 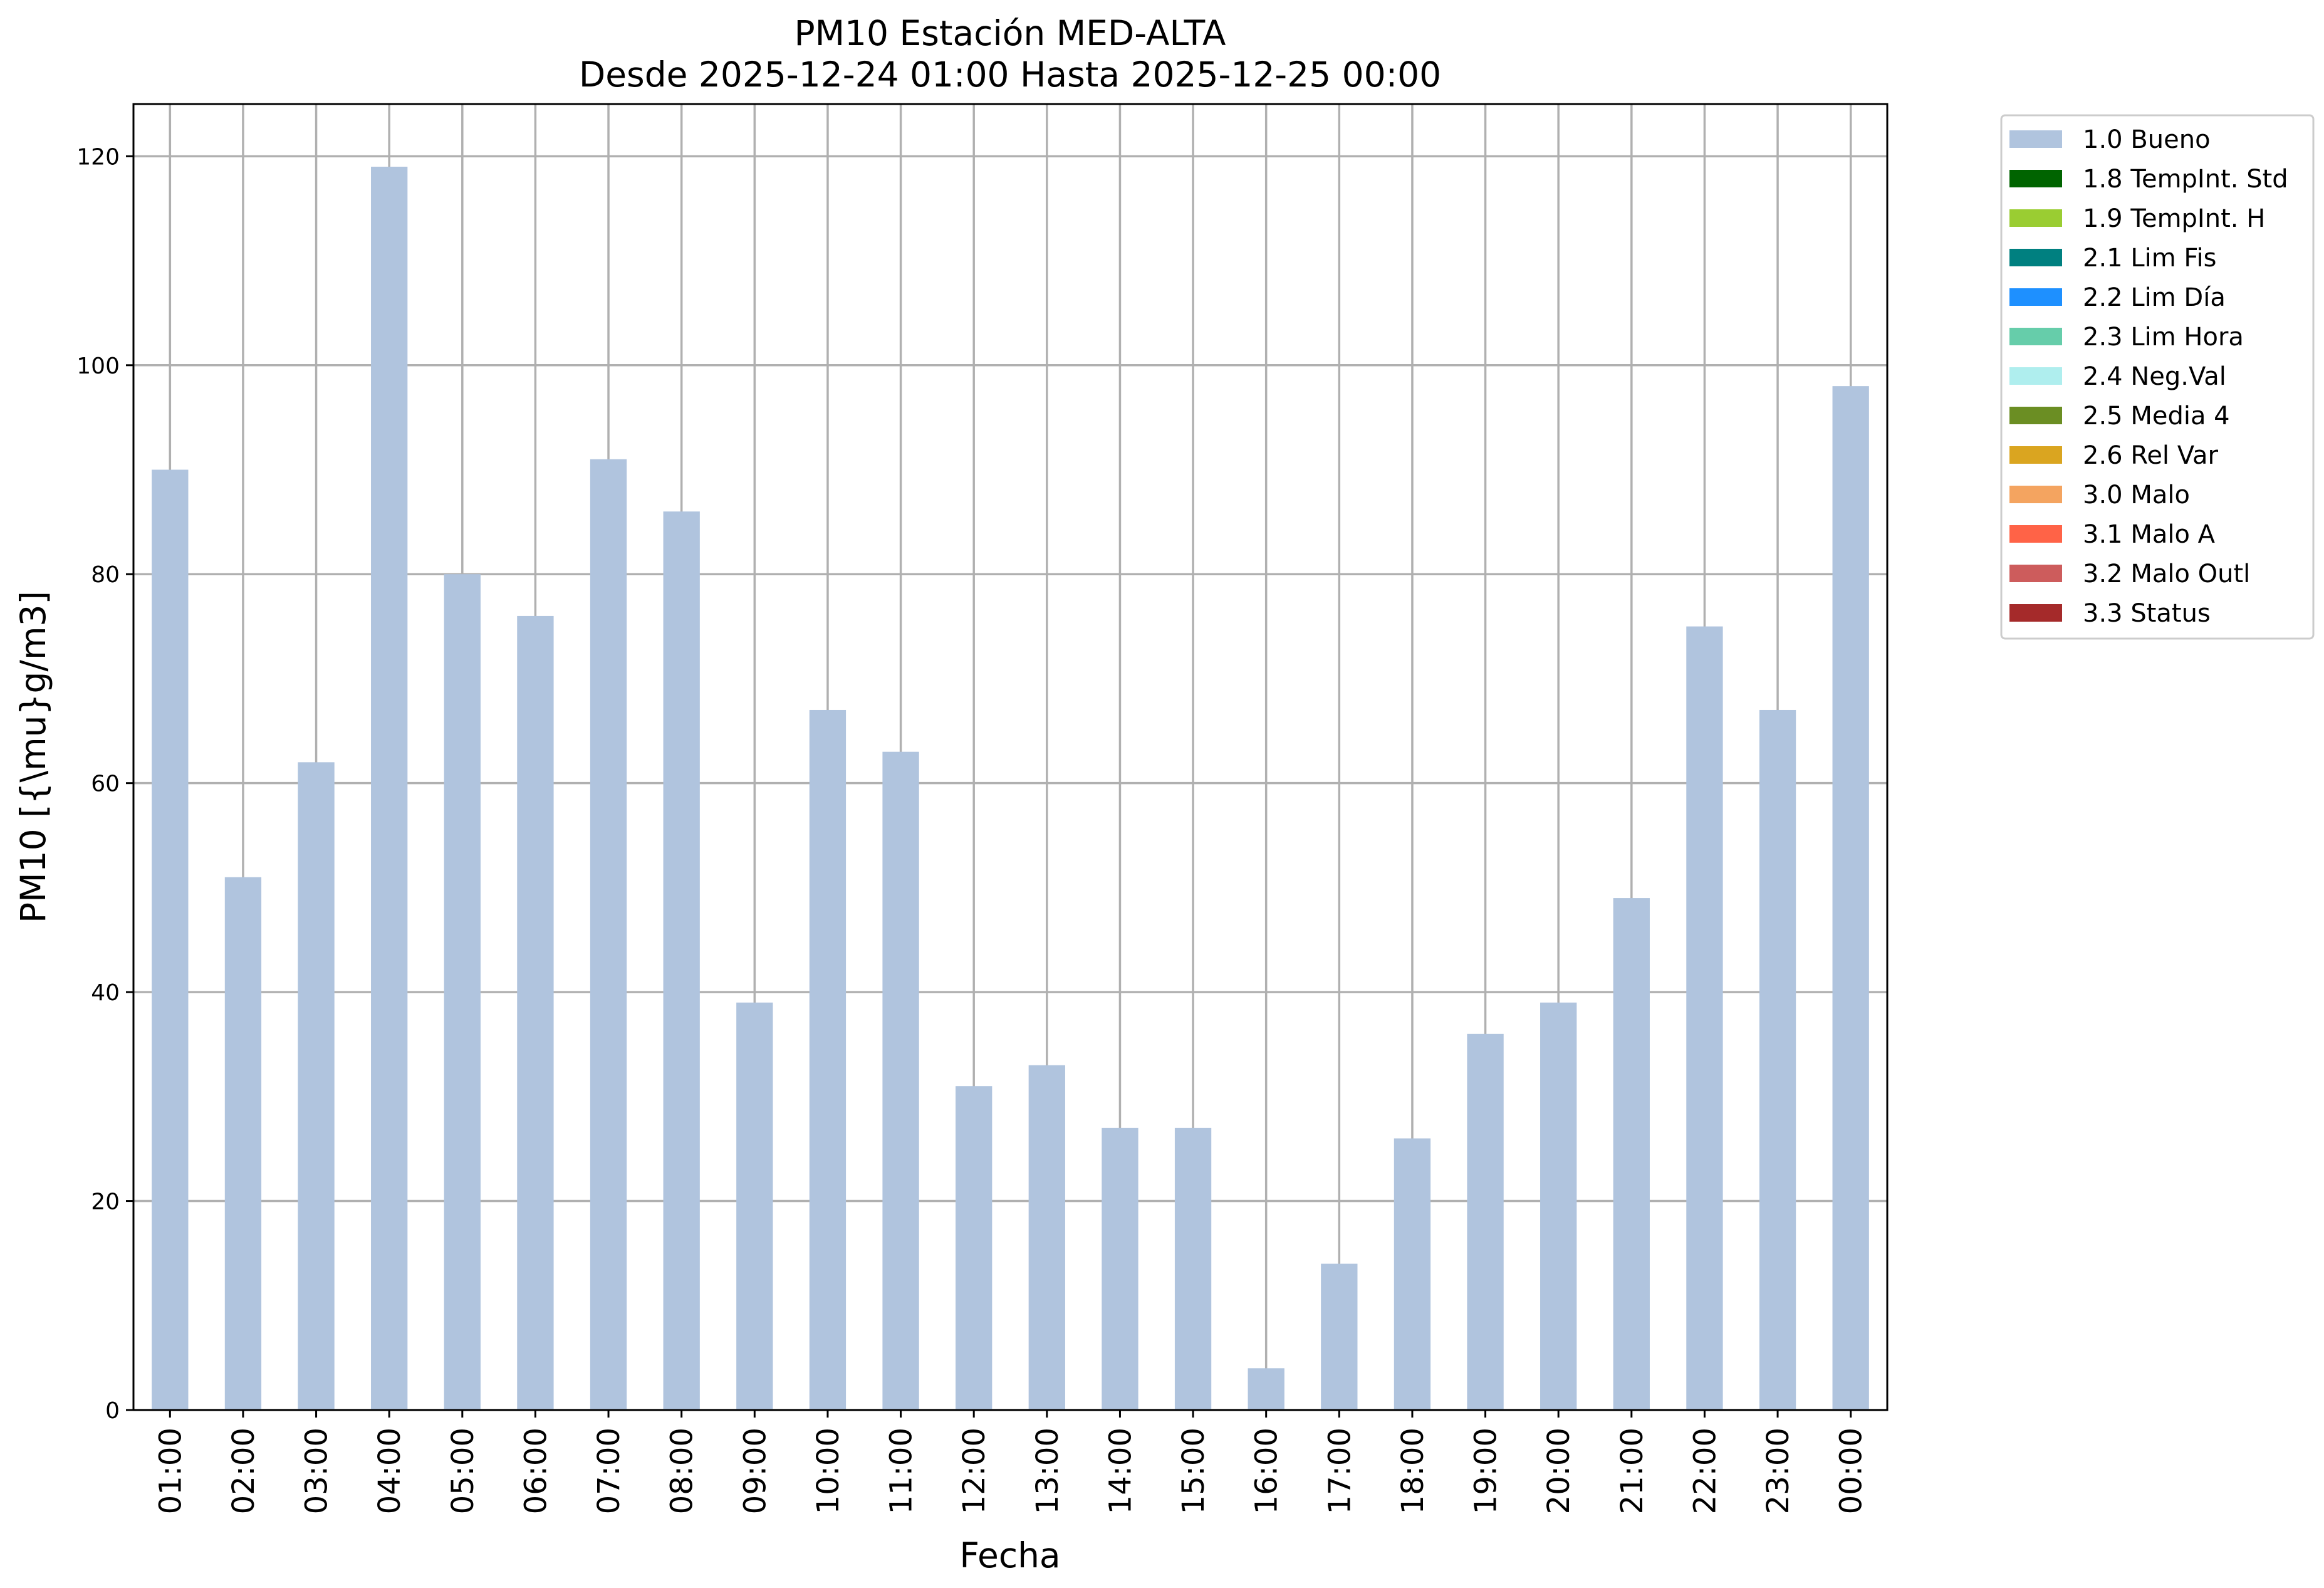 I want to click on x-tick-label: 03:00, so click(x=317, y=1471).